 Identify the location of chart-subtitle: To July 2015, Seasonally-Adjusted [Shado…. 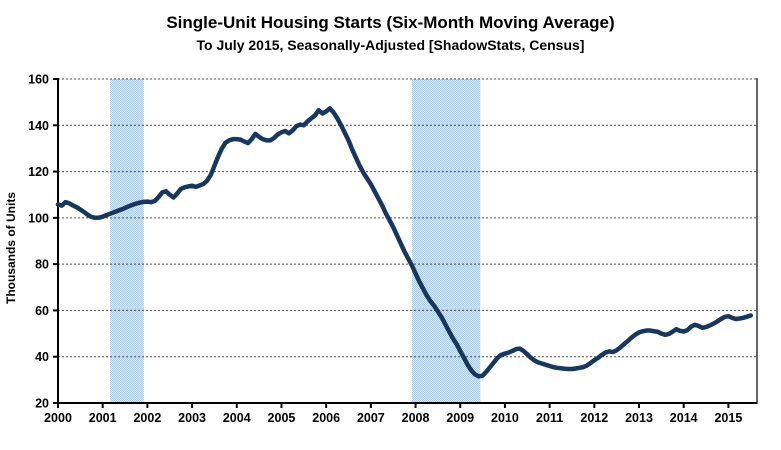
(390, 45).